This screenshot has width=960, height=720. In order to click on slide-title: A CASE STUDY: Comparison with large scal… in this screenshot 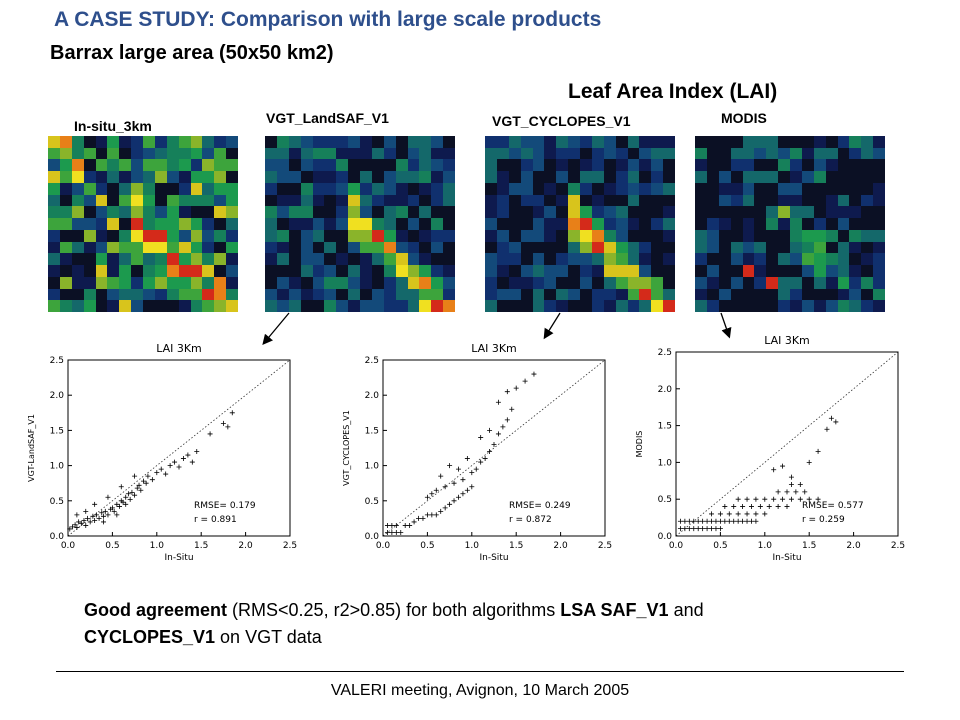, I will do `click(328, 19)`.